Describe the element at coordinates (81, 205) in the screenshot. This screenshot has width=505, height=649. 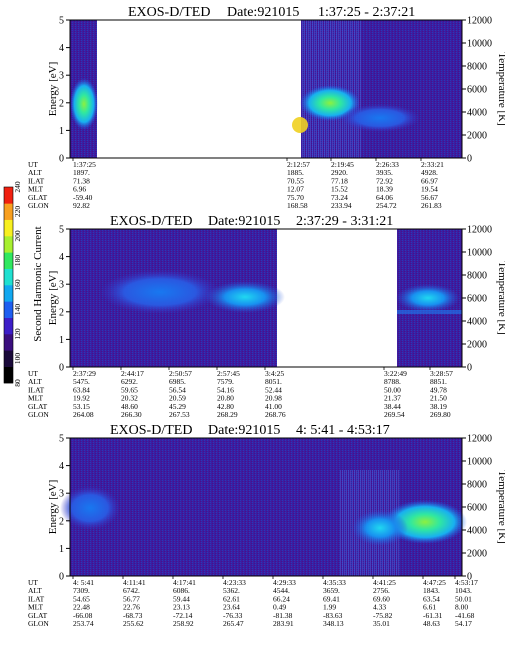
I see `ephemeris-value: 92.82` at that location.